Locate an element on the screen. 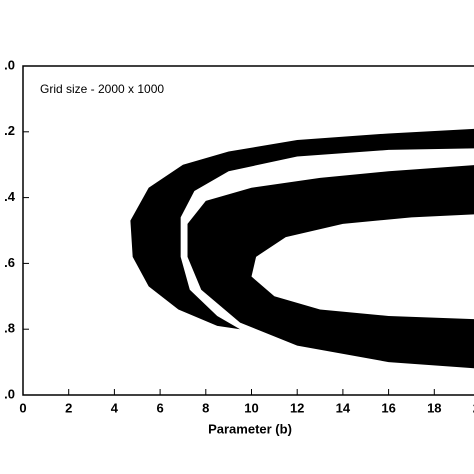  y-tick-label: .6 is located at coordinates (9, 262).